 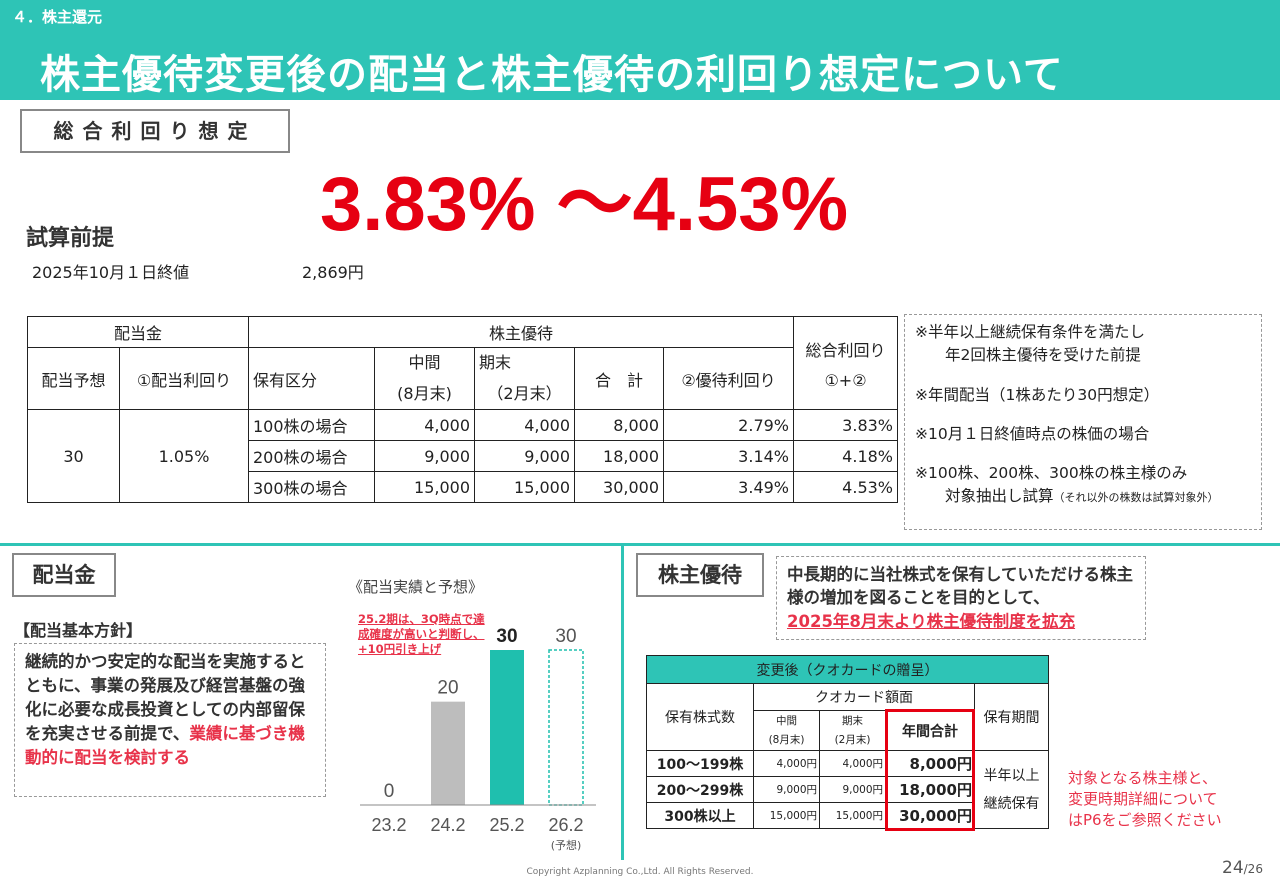 What do you see at coordinates (64, 575) in the screenshot?
I see `dividend-tag: 配当金` at bounding box center [64, 575].